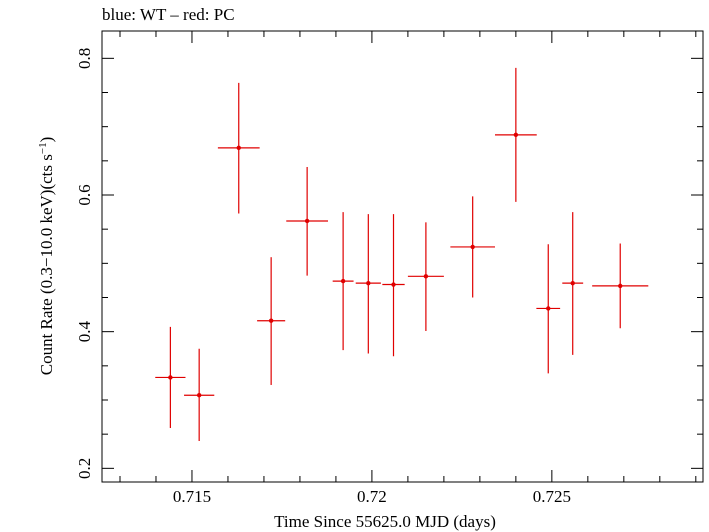  I want to click on y-tick-label: 0.2, so click(84, 468).